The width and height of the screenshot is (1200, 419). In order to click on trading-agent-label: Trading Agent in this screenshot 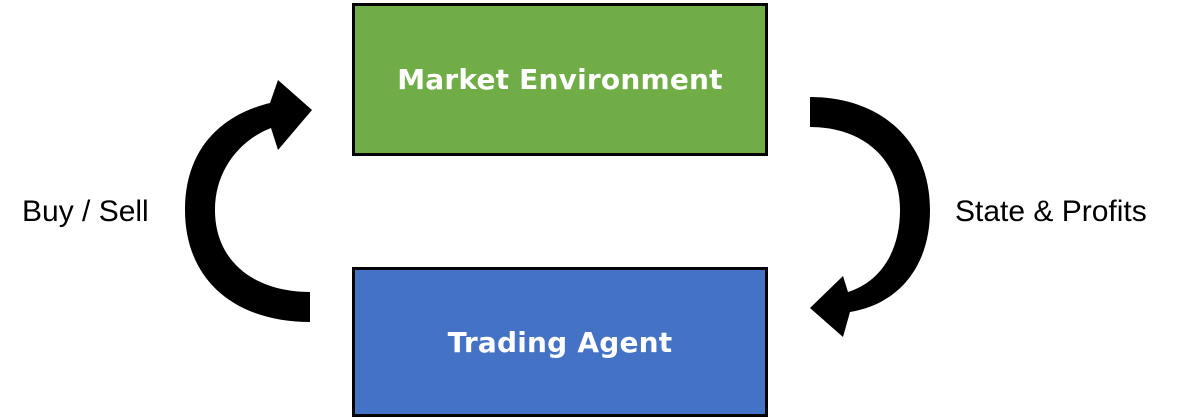, I will do `click(560, 342)`.